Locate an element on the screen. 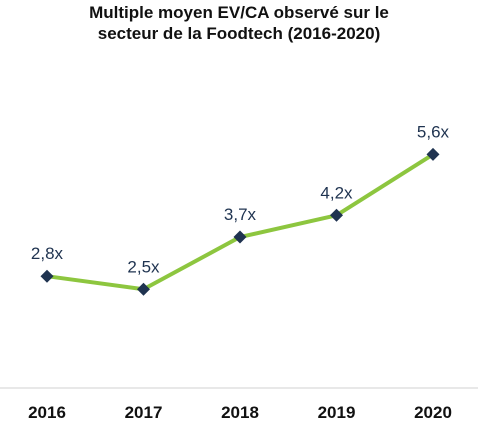  x-tick-2019: 2019 is located at coordinates (337, 412).